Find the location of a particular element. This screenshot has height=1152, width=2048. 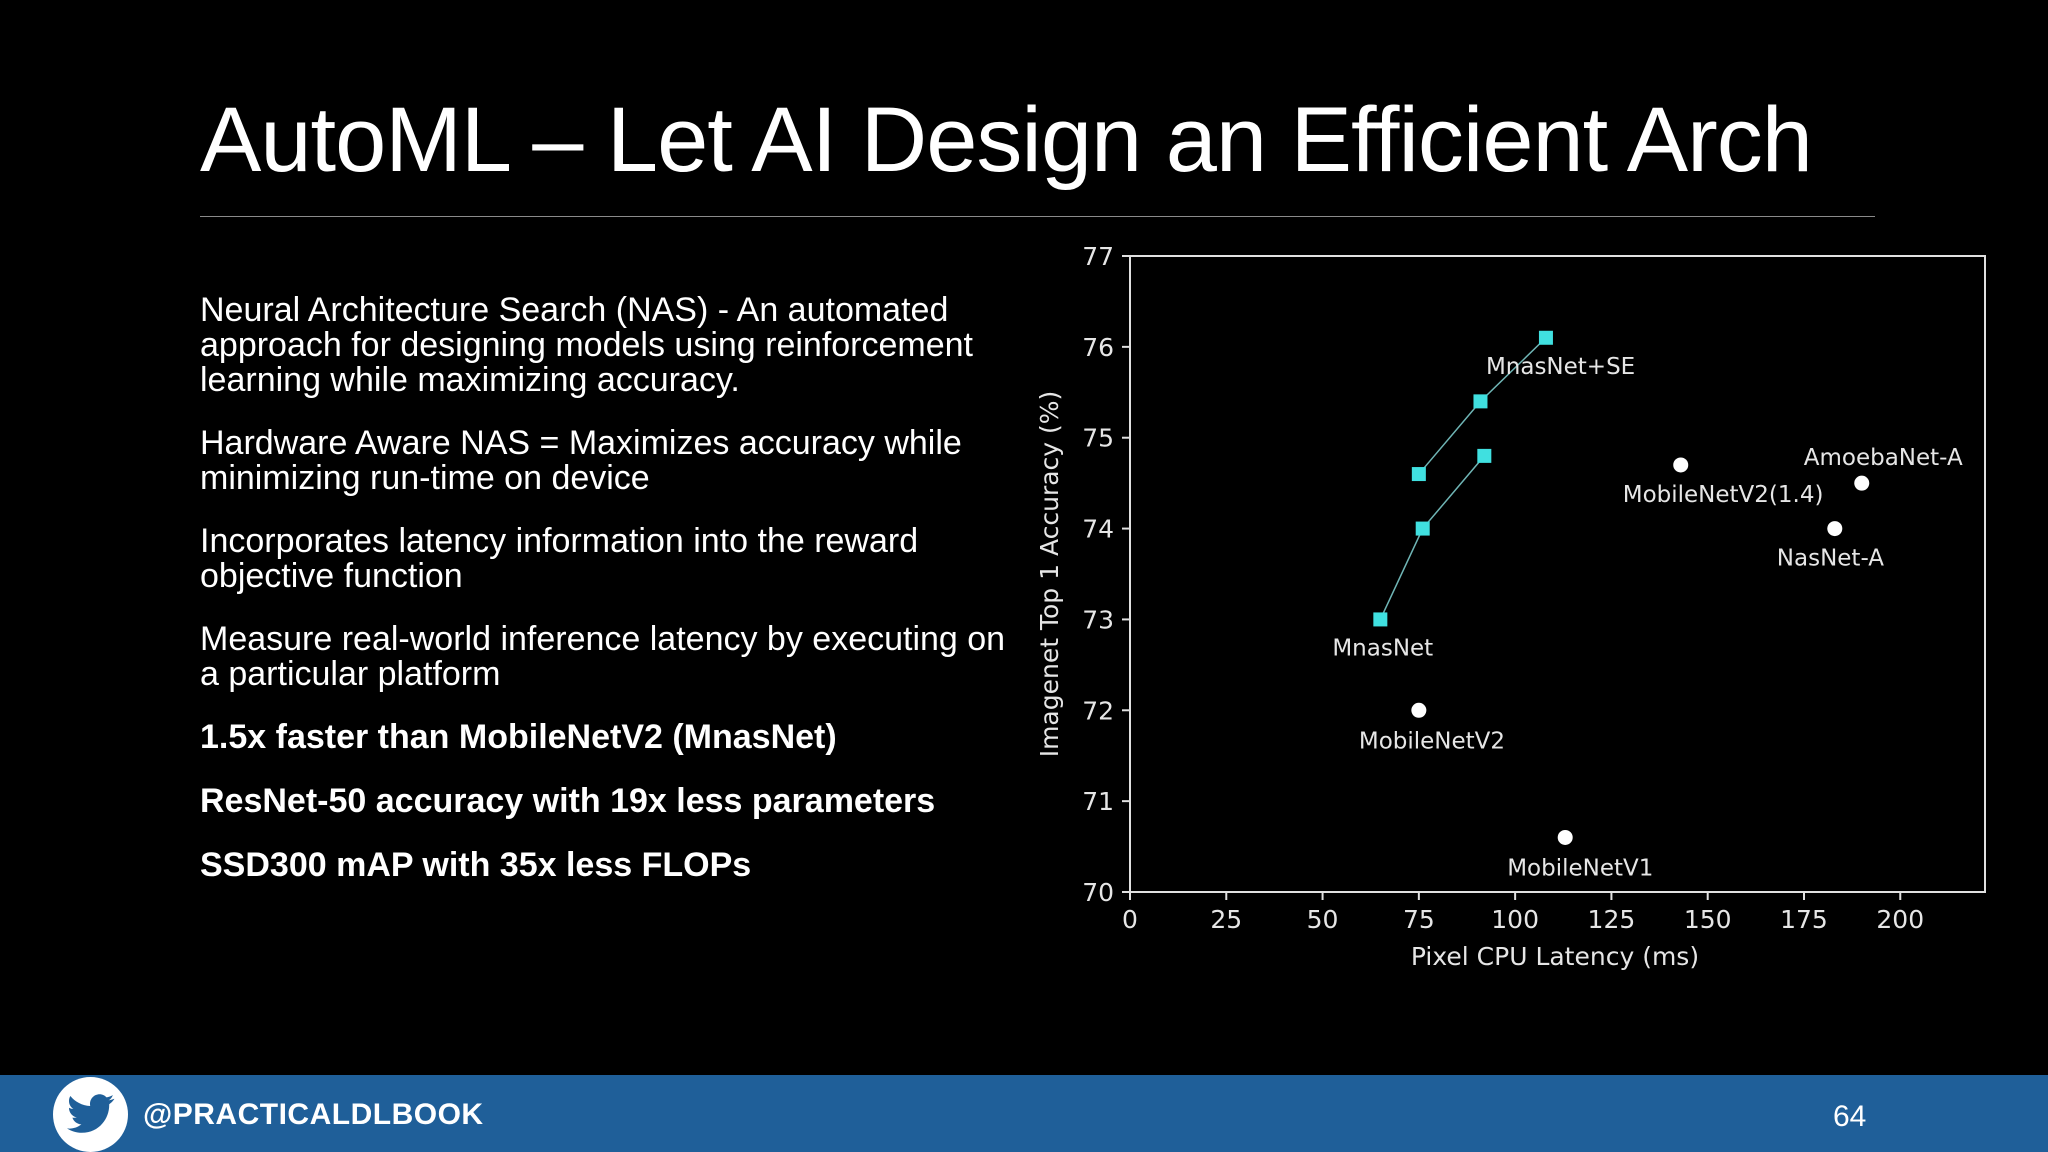

series-line is located at coordinates (1432, 537).